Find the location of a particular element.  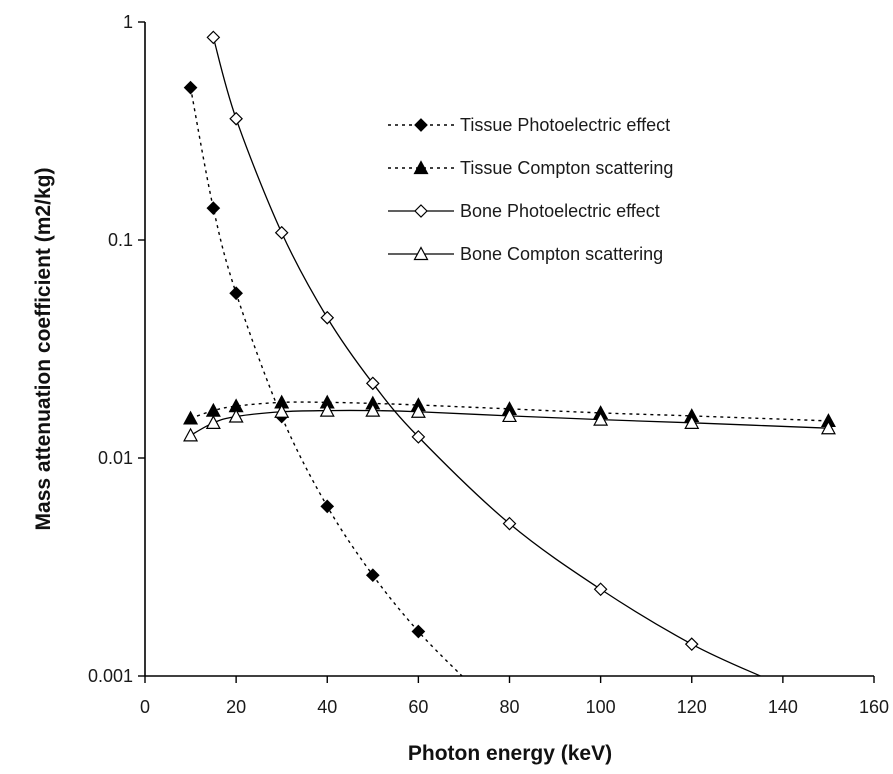

legend-label: Tissue Compton scattering is located at coordinates (566, 168).